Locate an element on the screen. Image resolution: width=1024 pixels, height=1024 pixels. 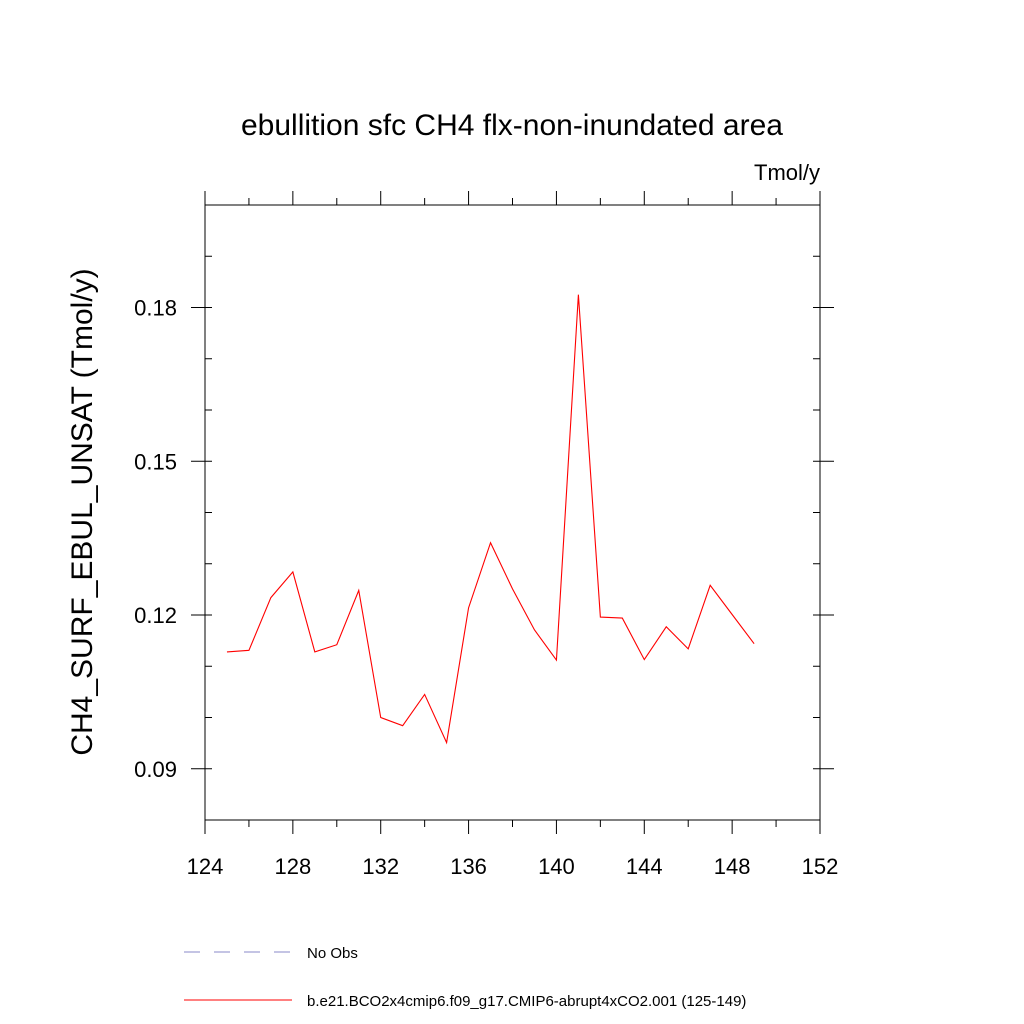
x-tick-label: 124 is located at coordinates (205, 866).